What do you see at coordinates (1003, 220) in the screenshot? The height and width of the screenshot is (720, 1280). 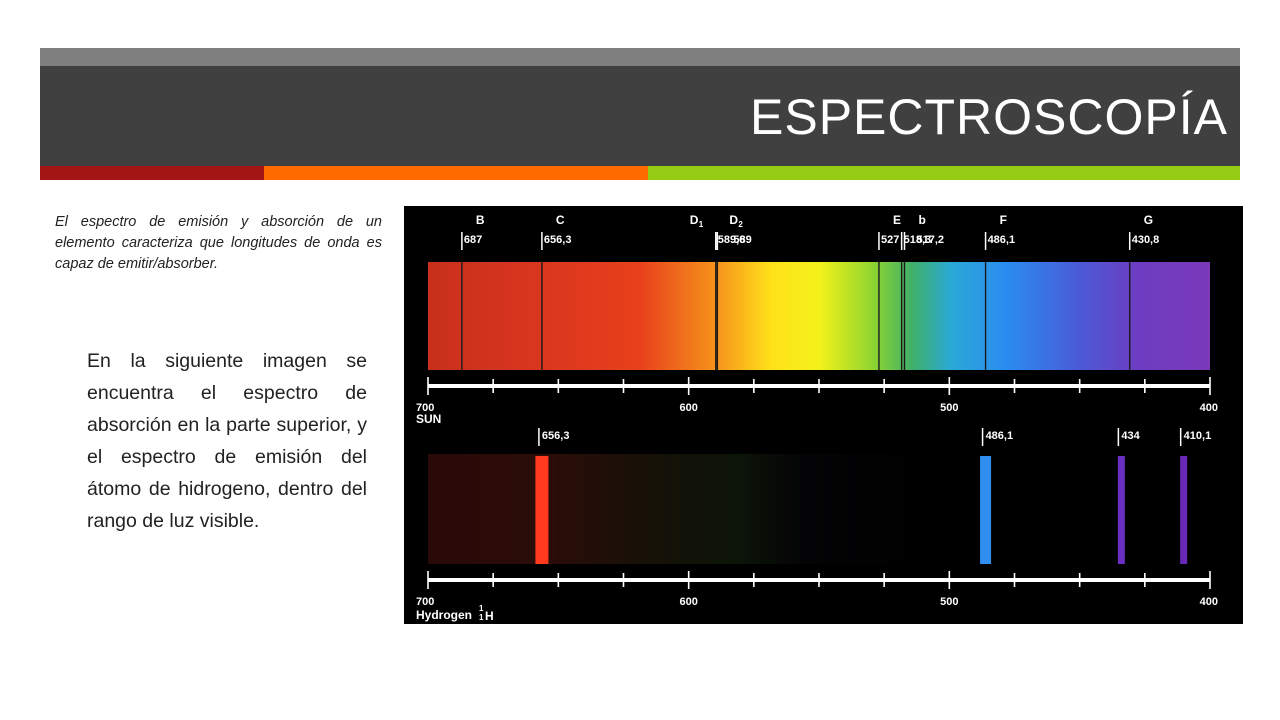 I see `sun-line-letter: F` at bounding box center [1003, 220].